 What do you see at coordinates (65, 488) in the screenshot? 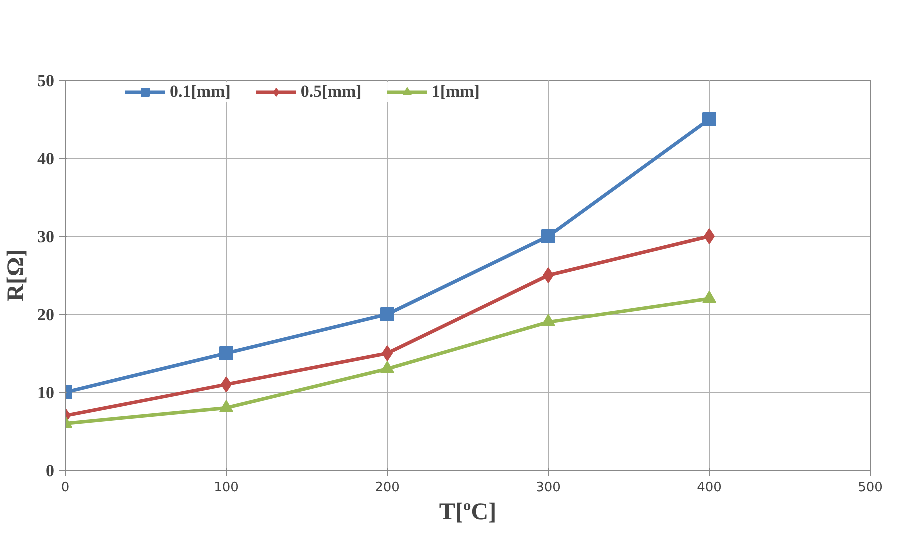
I see `x-tick-label: 0` at bounding box center [65, 488].